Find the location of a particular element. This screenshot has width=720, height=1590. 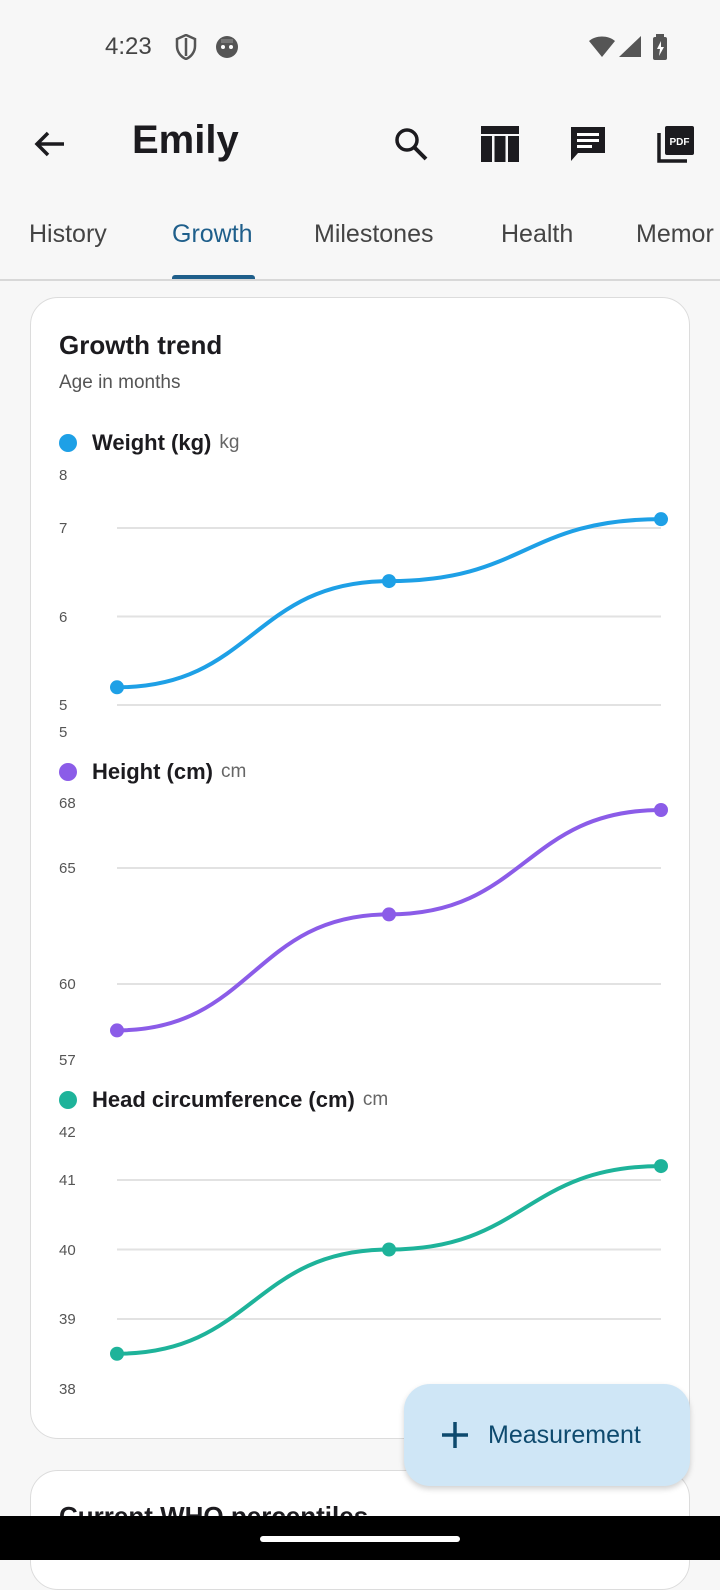

back-button is located at coordinates (50, 144).